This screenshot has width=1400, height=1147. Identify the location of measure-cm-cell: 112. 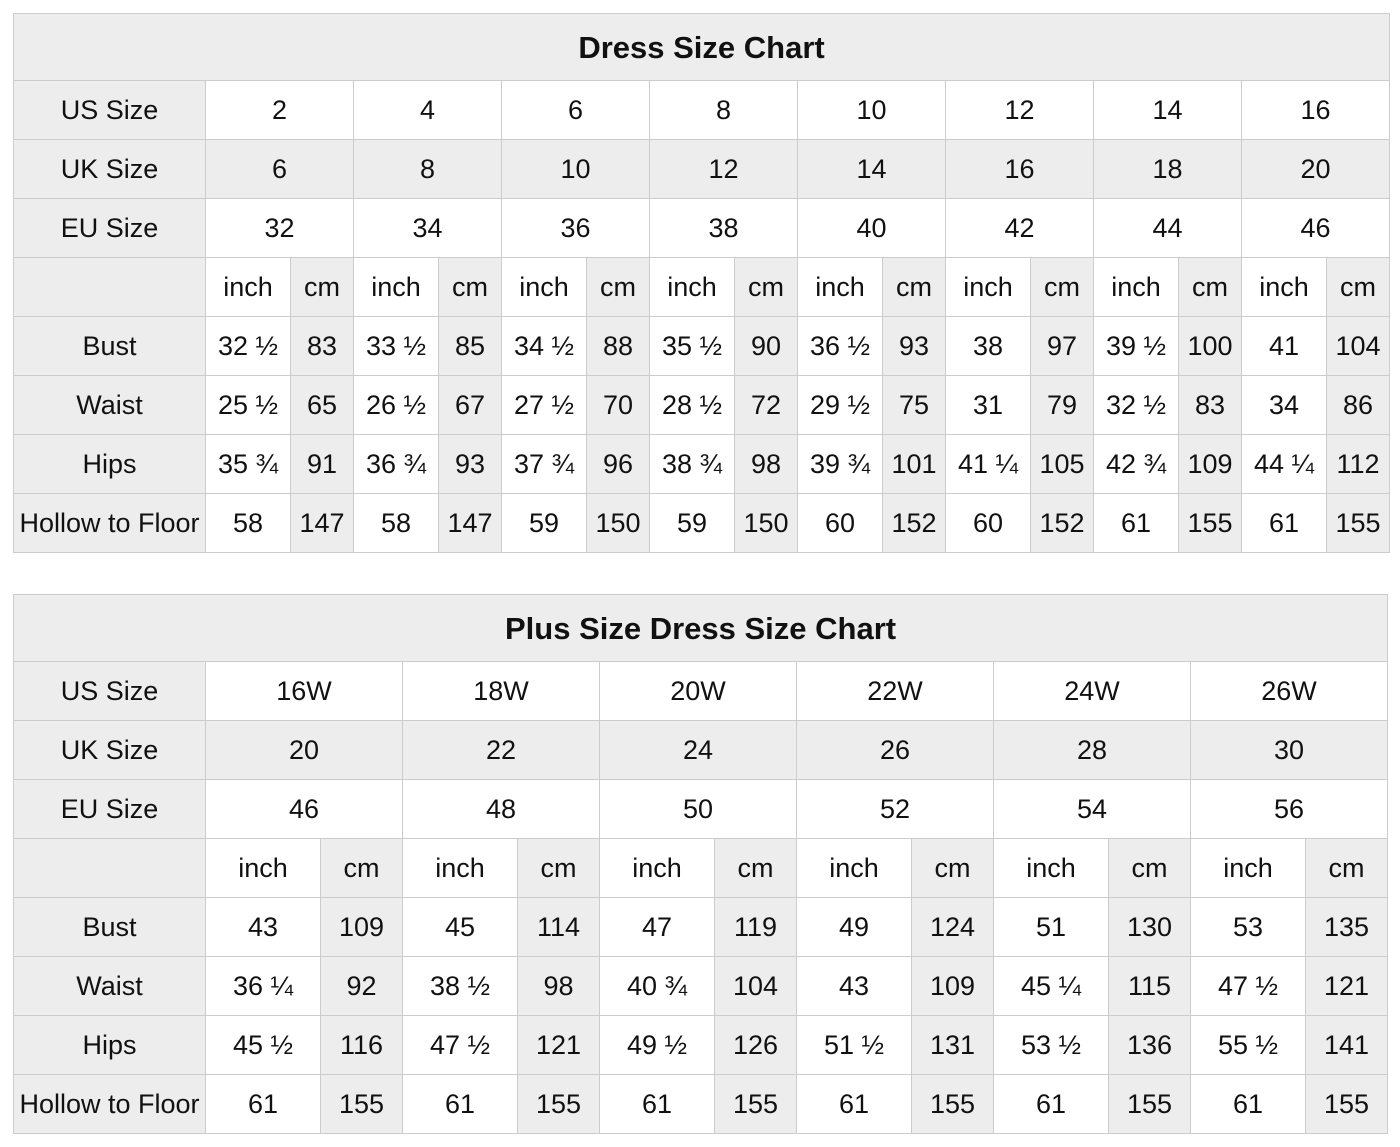
(1358, 464).